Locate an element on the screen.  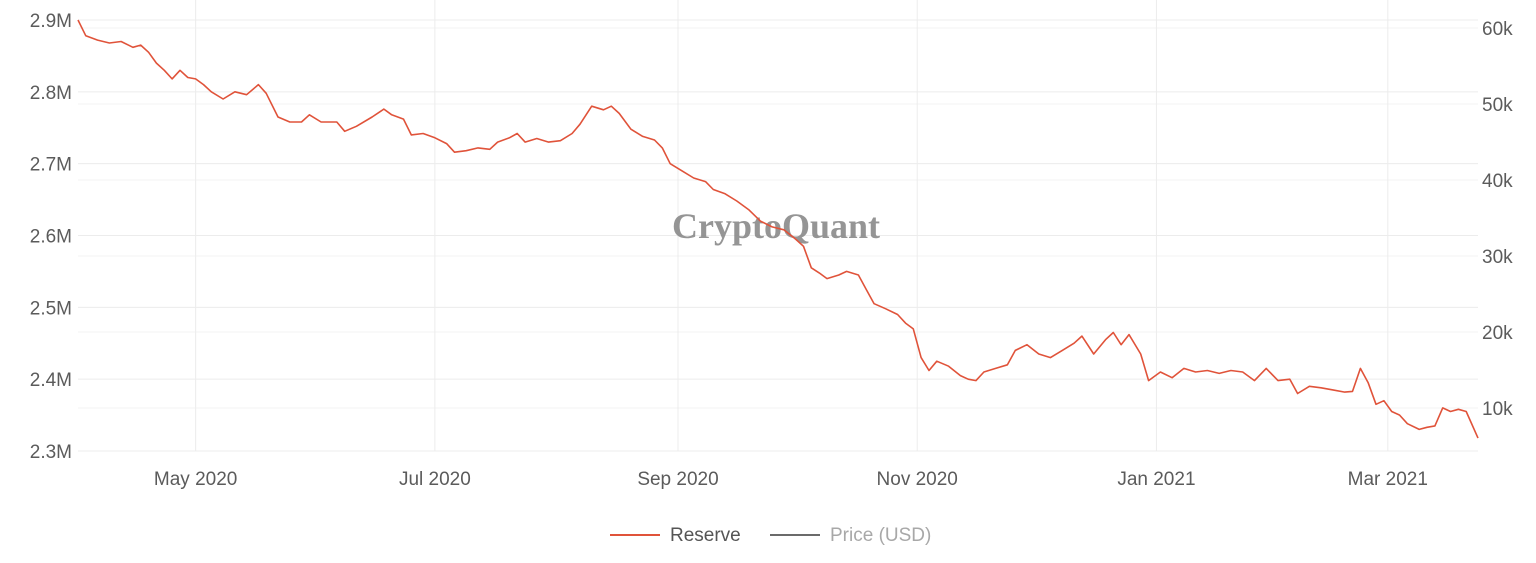
y-right-tick-label: 10k is located at coordinates (1497, 409).